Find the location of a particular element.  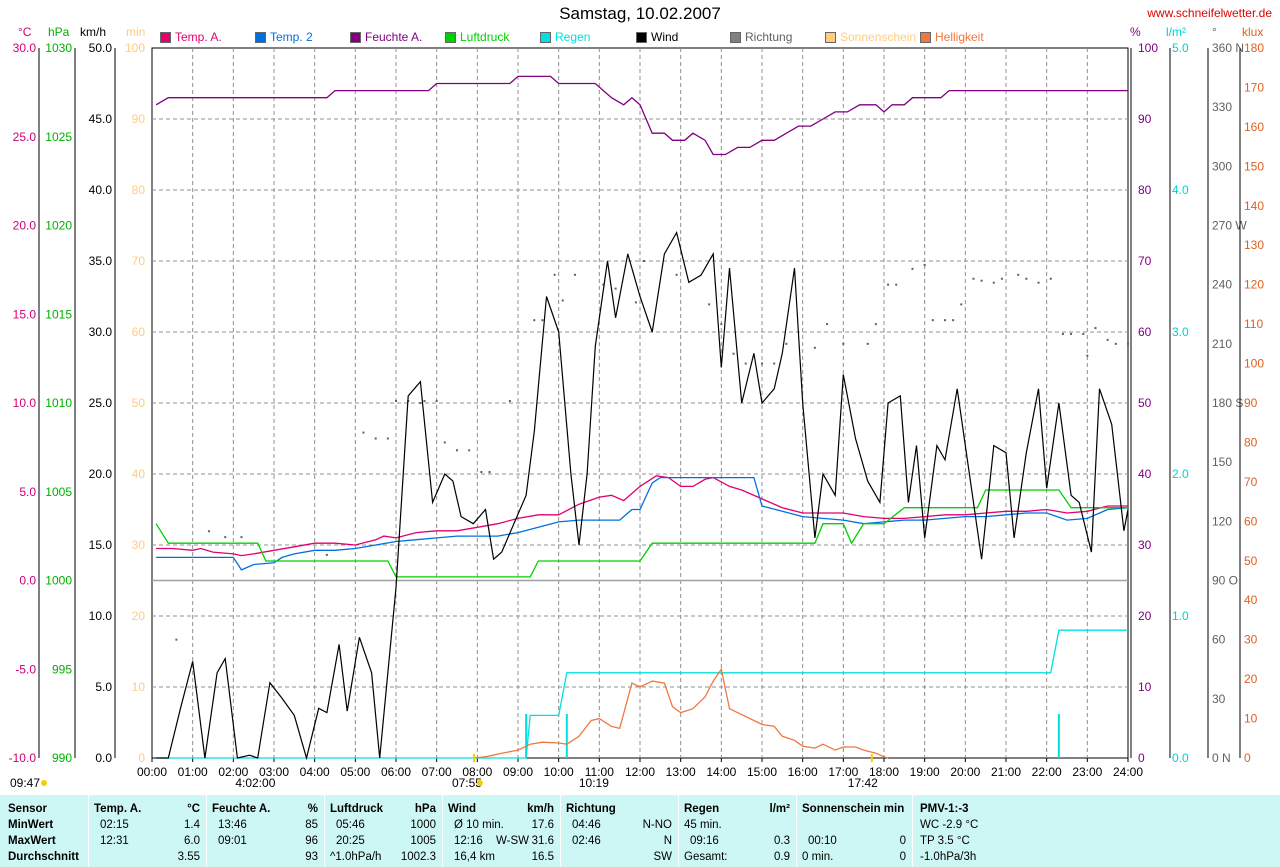

axis-tick-pressure: 1000 is located at coordinates (58, 581).